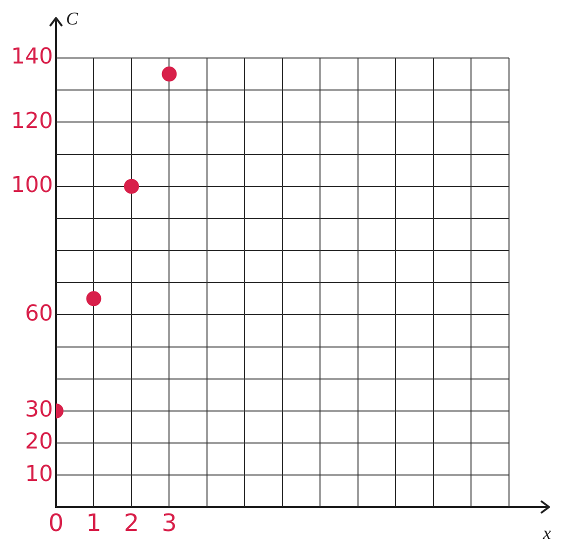 This screenshot has width=562, height=550. Describe the element at coordinates (169, 522) in the screenshot. I see `x-tick-label: 3` at that location.